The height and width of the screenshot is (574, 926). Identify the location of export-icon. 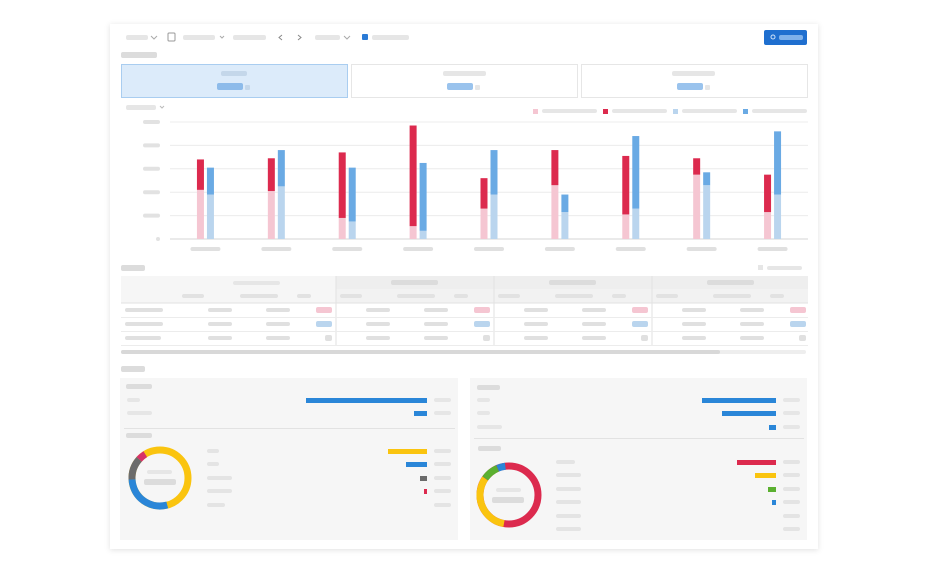
(760, 267).